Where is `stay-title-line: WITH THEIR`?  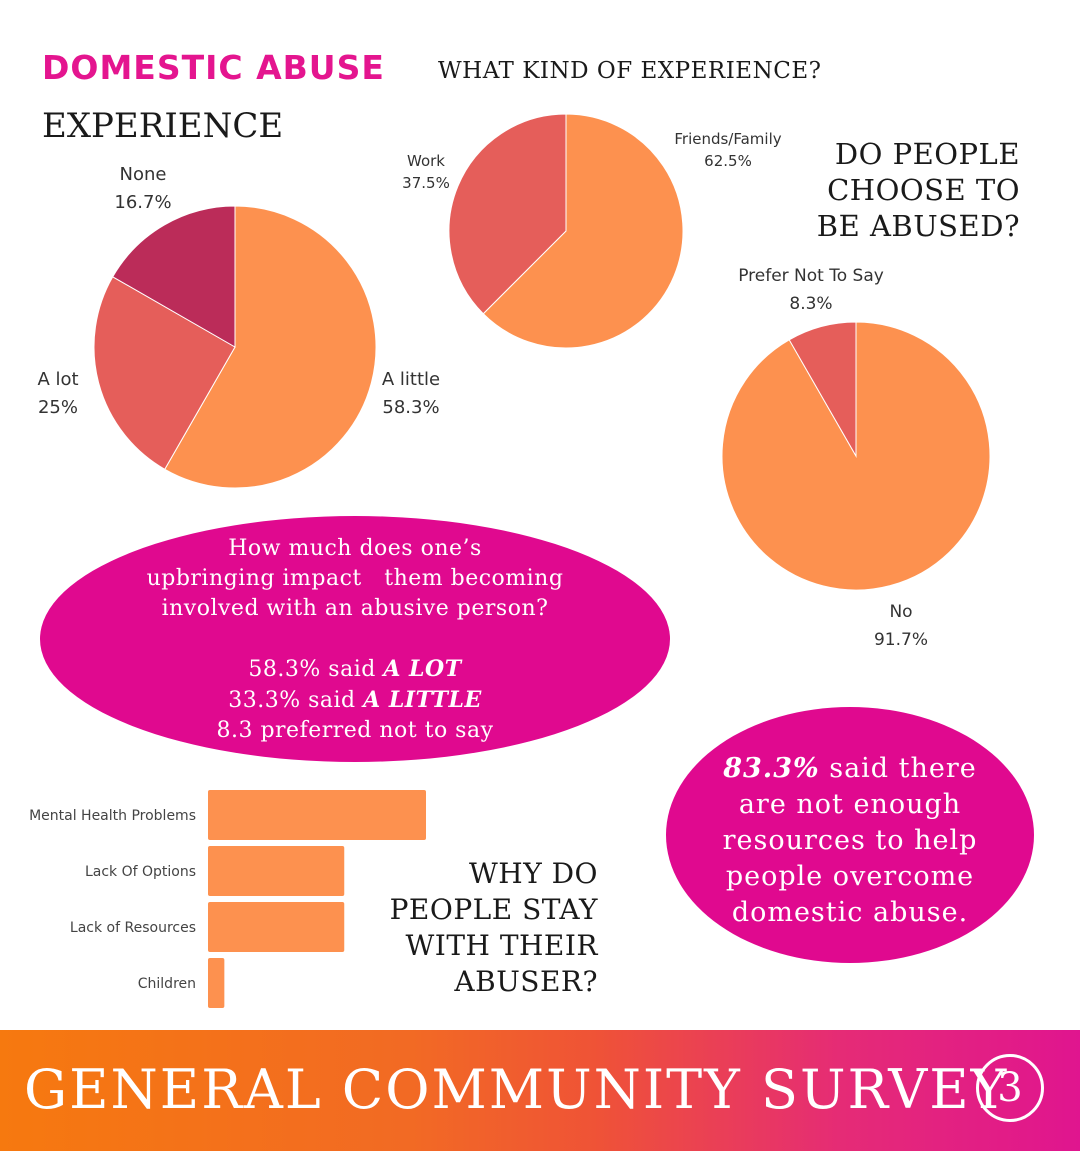
stay-title-line: WITH THEIR is located at coordinates (501, 945).